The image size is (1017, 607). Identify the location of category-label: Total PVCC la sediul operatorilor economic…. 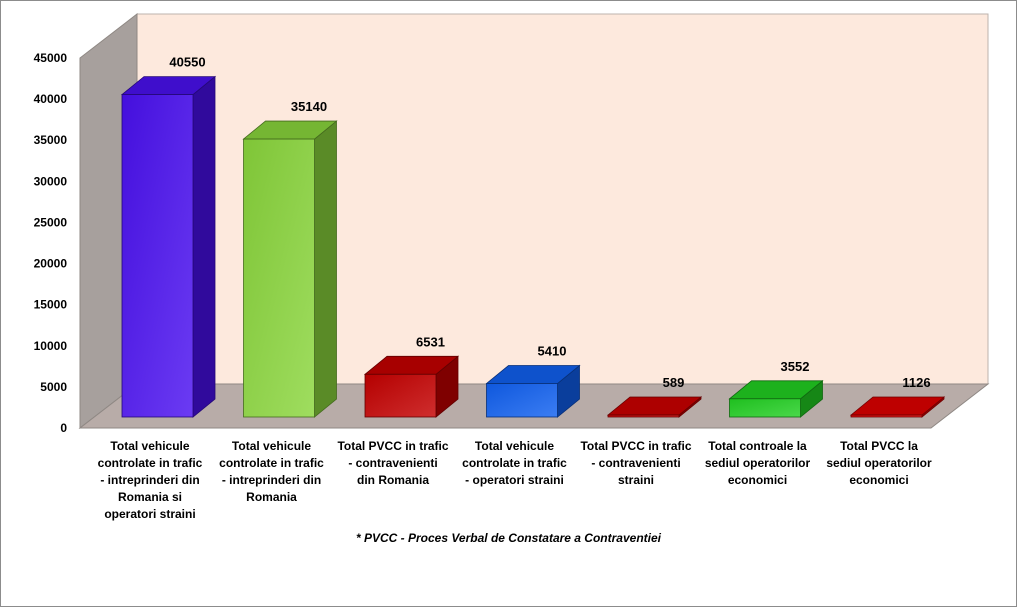
(879, 463).